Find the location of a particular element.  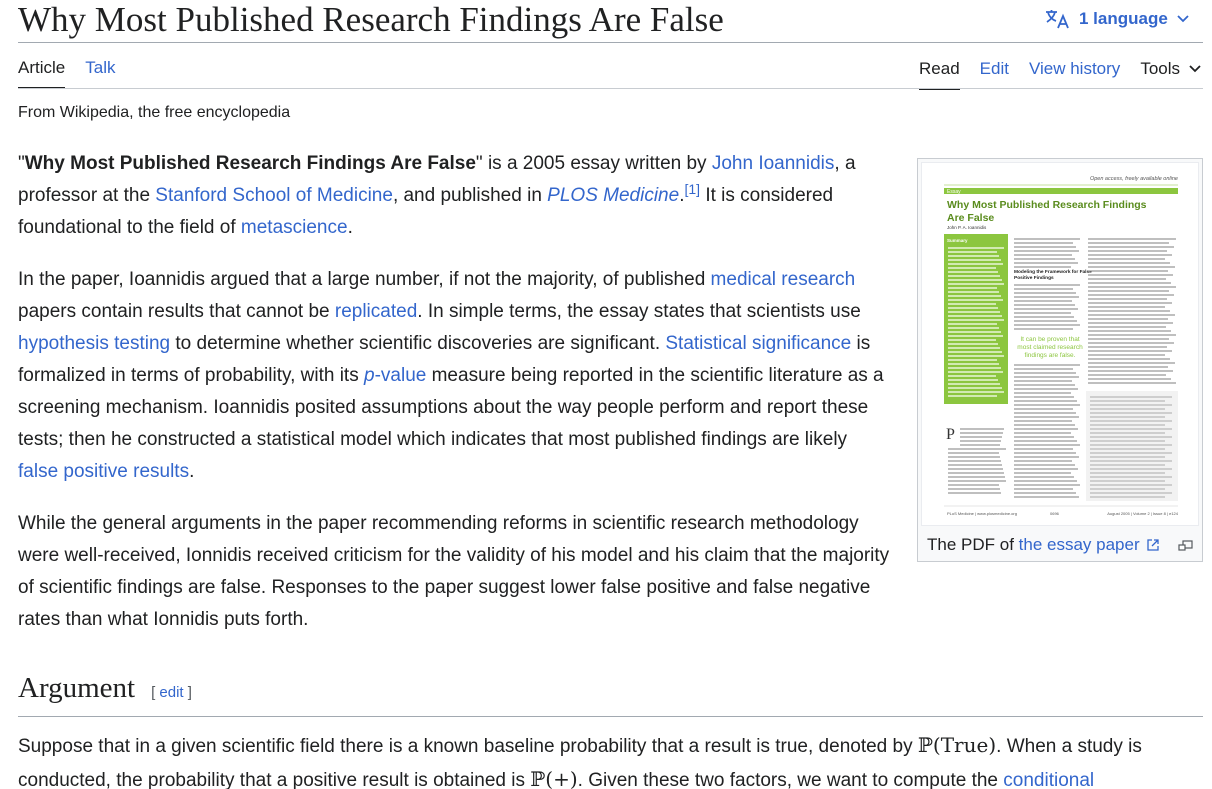

text: " is a 2005 essay written by is located at coordinates (593, 163).